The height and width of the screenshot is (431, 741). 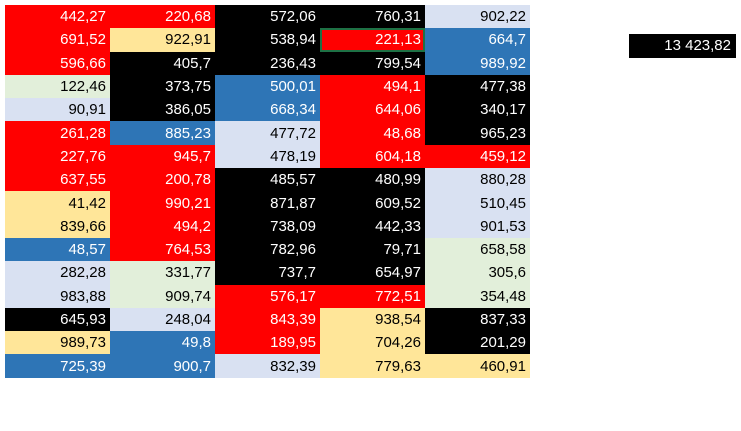 I want to click on grid-cell: 189,95, so click(x=267, y=343).